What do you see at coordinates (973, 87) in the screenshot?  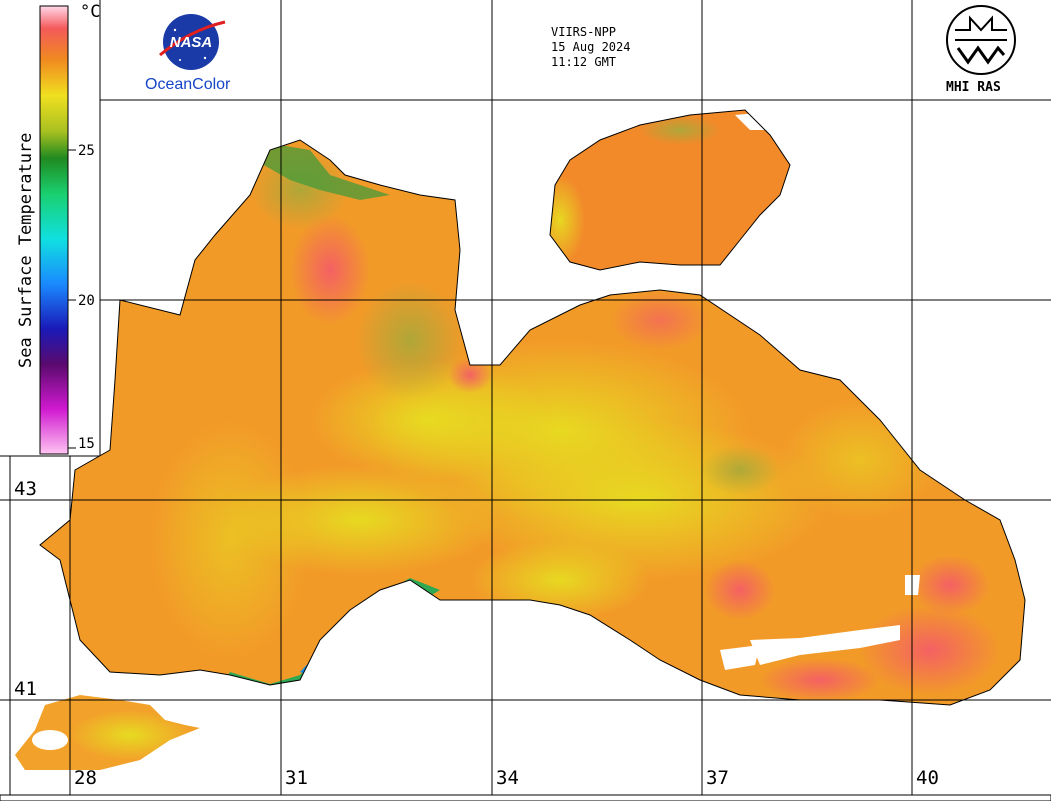 I see `mhi-ras-label: MHI RAS` at bounding box center [973, 87].